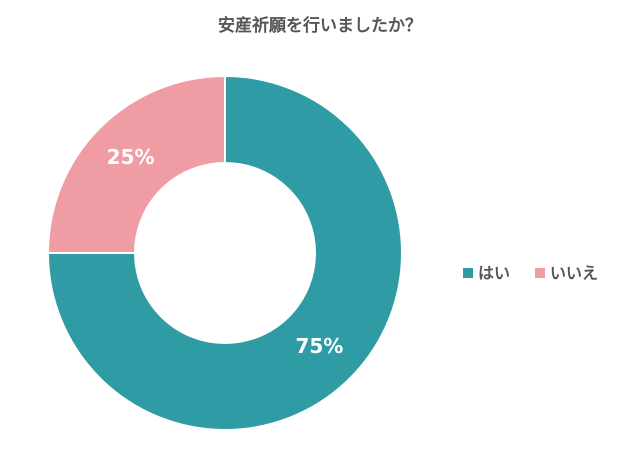 Image resolution: width=640 pixels, height=462 pixels. What do you see at coordinates (320, 25) in the screenshot?
I see `chart-title: 安産祈願を行いましたか？` at bounding box center [320, 25].